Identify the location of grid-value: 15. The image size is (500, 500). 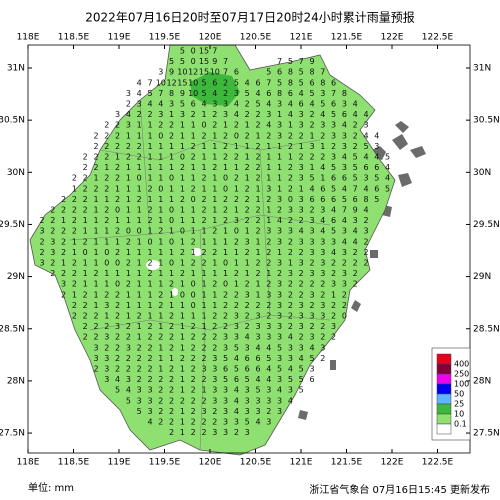
(204, 61).